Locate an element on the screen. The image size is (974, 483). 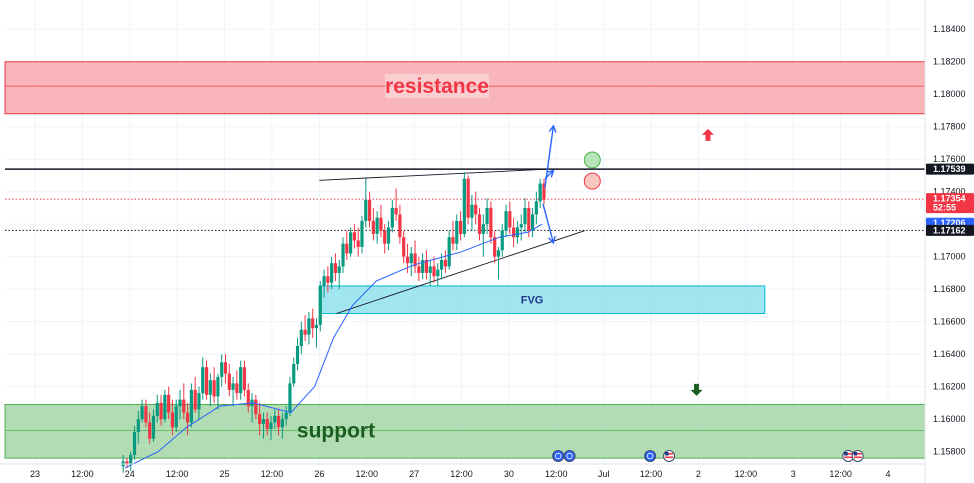
x-tick-label: 3 is located at coordinates (793, 474).